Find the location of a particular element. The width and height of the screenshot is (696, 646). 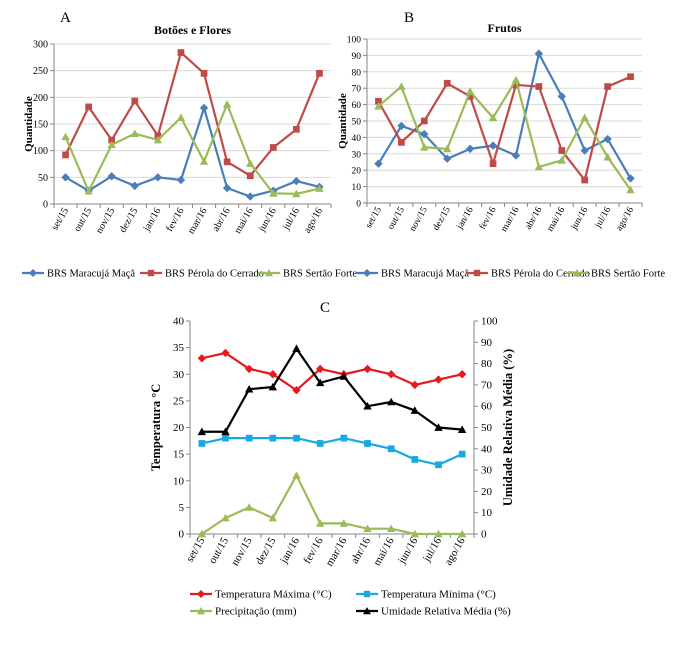

y-tick-label: 30 is located at coordinates (357, 155).